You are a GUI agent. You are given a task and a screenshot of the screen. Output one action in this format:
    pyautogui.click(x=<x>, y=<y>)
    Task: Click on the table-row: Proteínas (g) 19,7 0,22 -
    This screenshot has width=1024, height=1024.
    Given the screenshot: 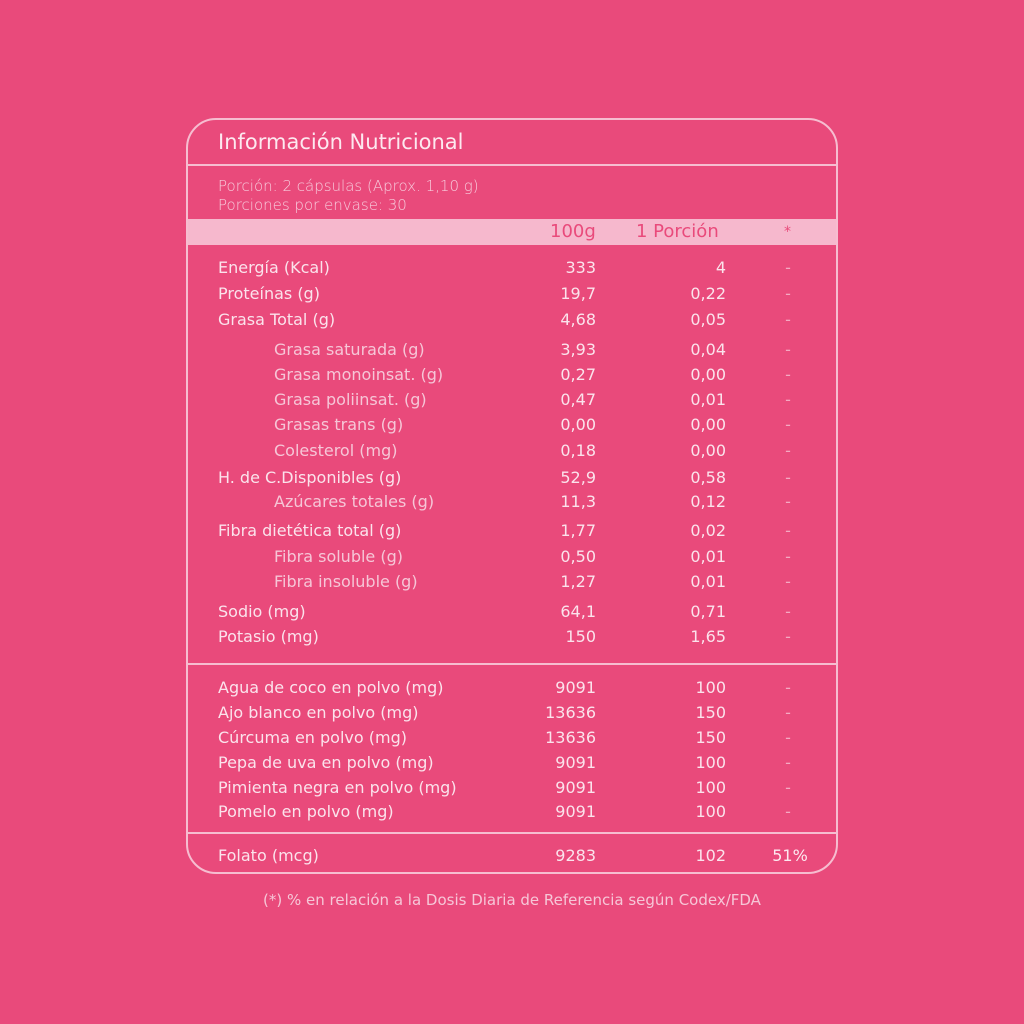 What is the action you would take?
    pyautogui.click(x=512, y=294)
    